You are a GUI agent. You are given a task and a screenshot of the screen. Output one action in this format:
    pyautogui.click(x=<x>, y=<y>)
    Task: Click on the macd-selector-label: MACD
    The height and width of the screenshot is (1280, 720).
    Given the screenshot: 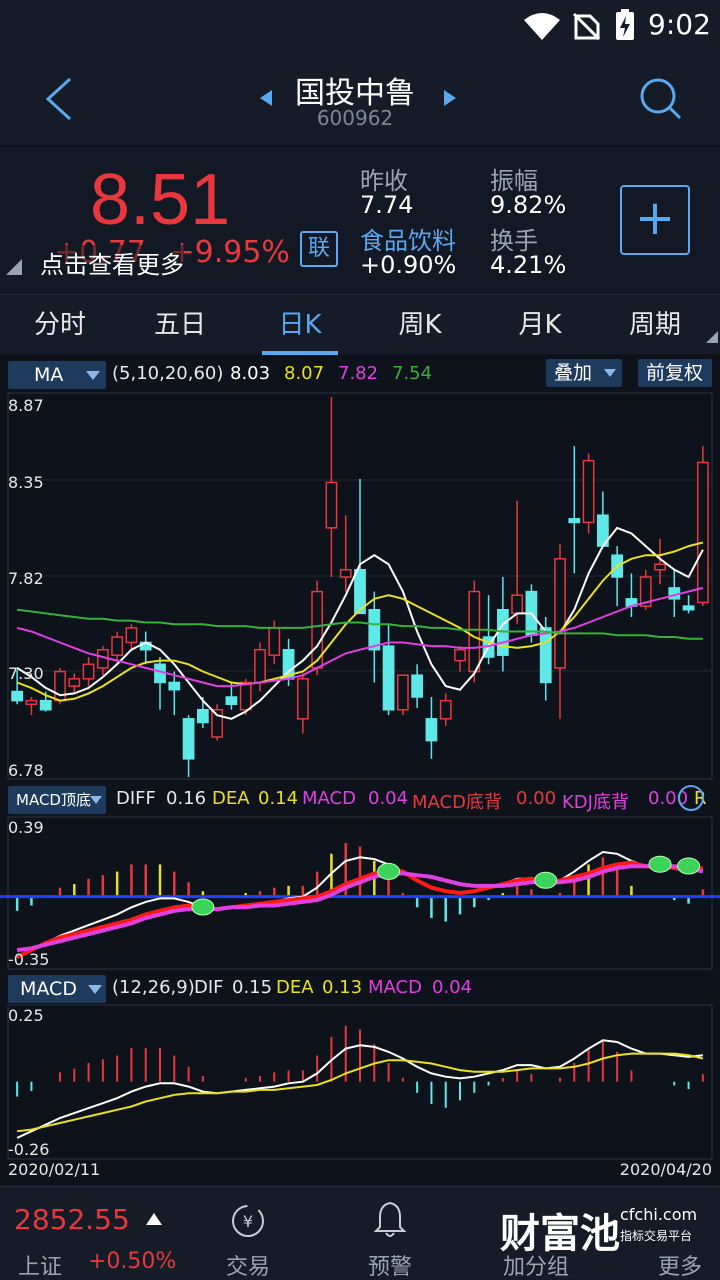 What is the action you would take?
    pyautogui.click(x=48, y=989)
    